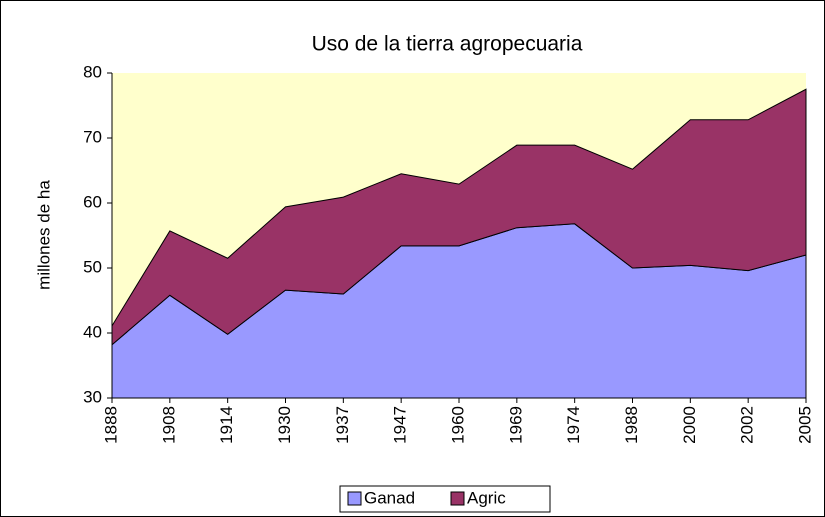 Image resolution: width=825 pixels, height=517 pixels. Describe the element at coordinates (389, 497) in the screenshot. I see `legend-label: Ganad` at that location.